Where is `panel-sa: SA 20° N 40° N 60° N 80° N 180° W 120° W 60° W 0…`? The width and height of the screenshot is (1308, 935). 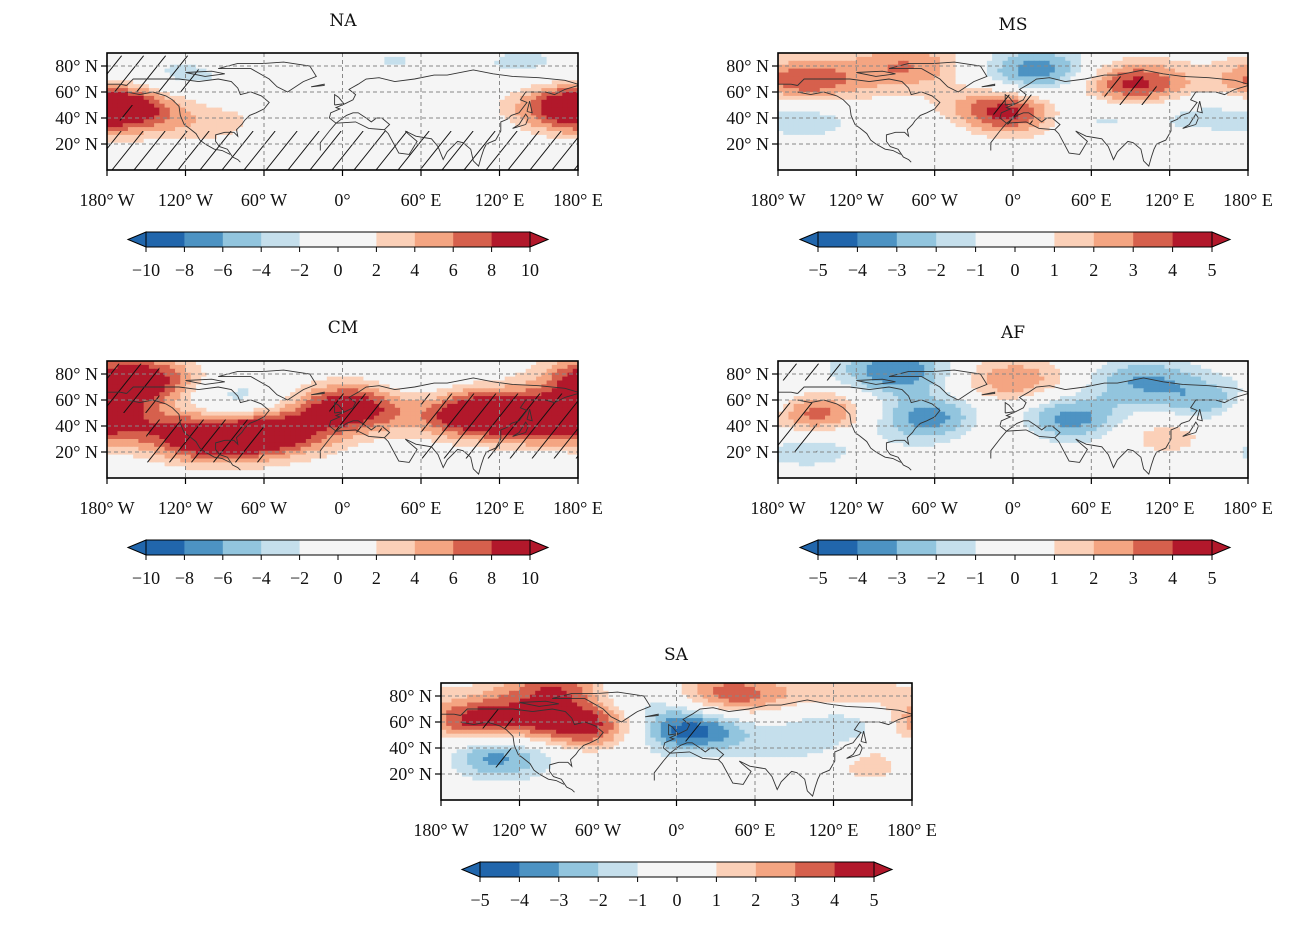 panel-sa: SA 20° N 40° N 60° N 80° N 180° W 120° W 60° W 0… is located at coordinates (663, 777).